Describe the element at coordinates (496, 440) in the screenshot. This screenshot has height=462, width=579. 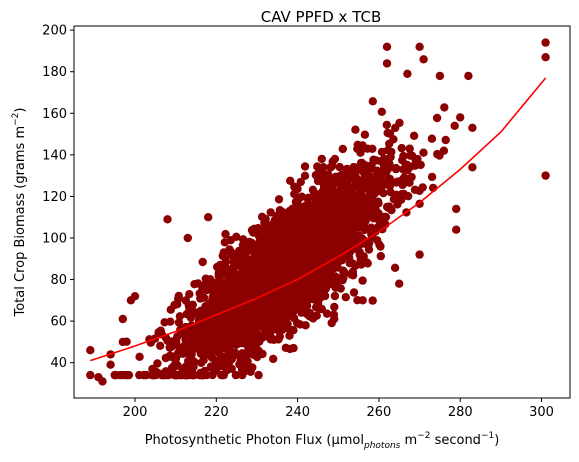
I see `x-axis-label-suffix: )` at that location.